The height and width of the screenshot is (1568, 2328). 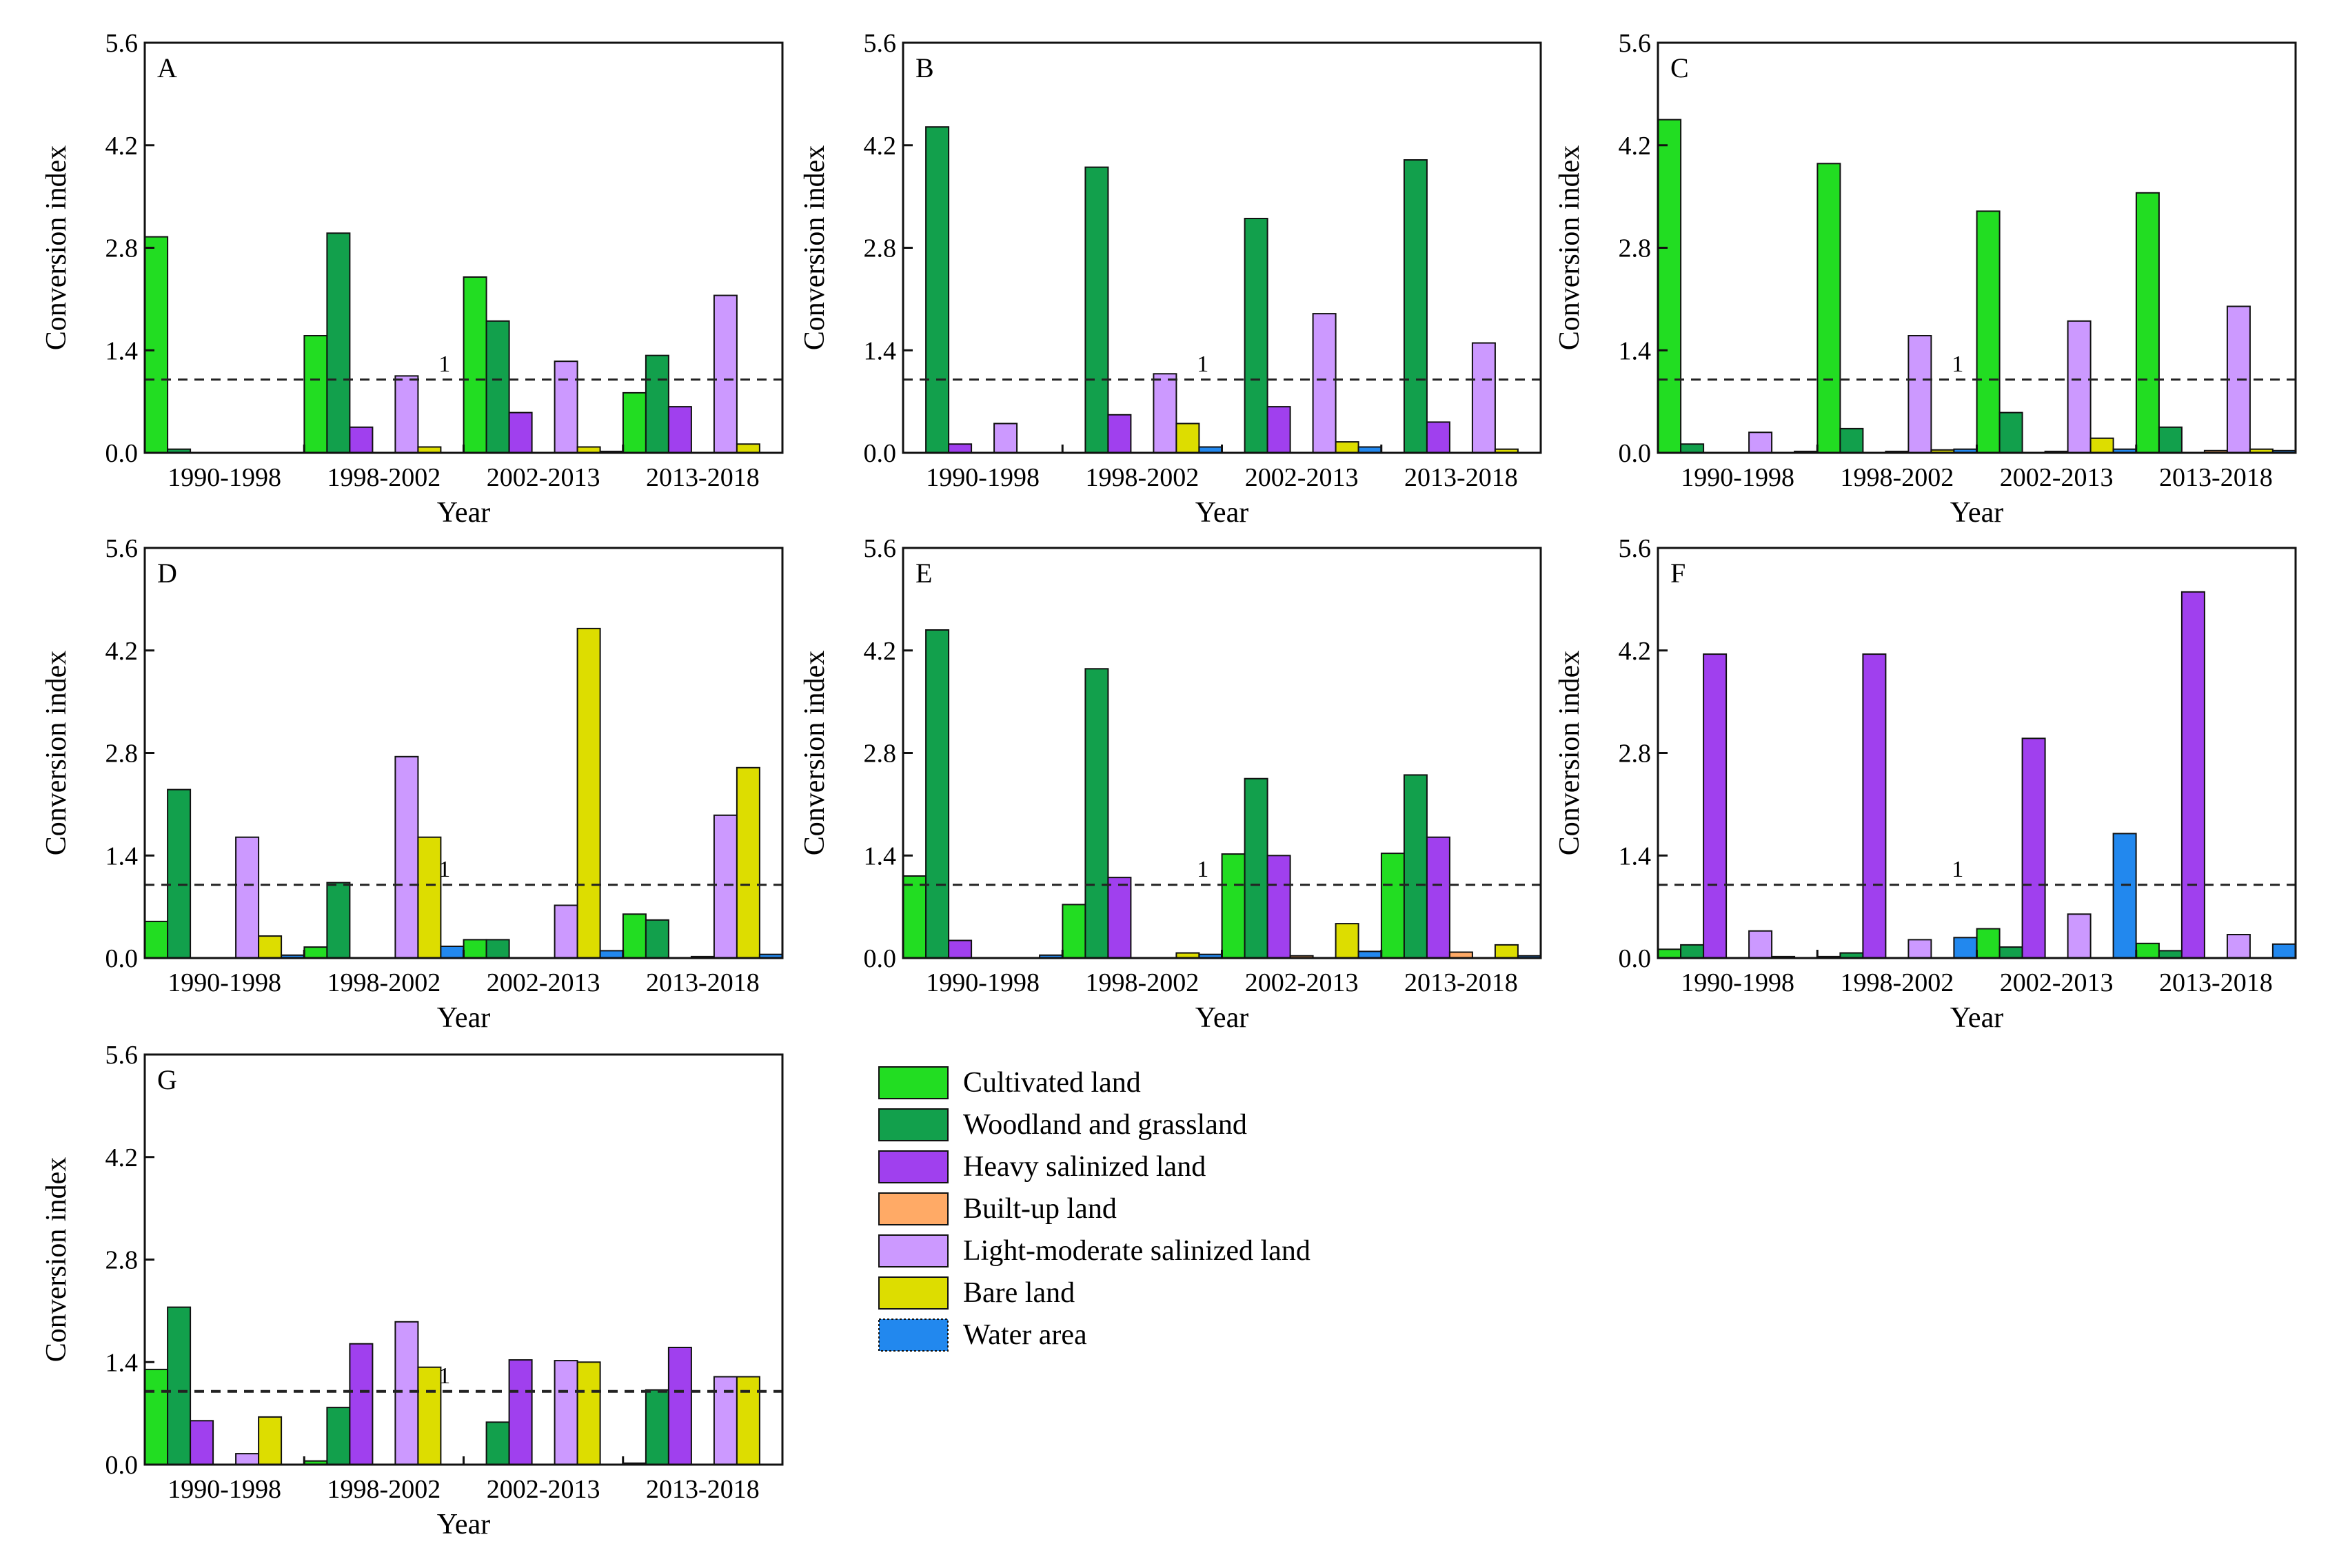 What do you see at coordinates (924, 67) in the screenshot?
I see `panel-letter: B` at bounding box center [924, 67].